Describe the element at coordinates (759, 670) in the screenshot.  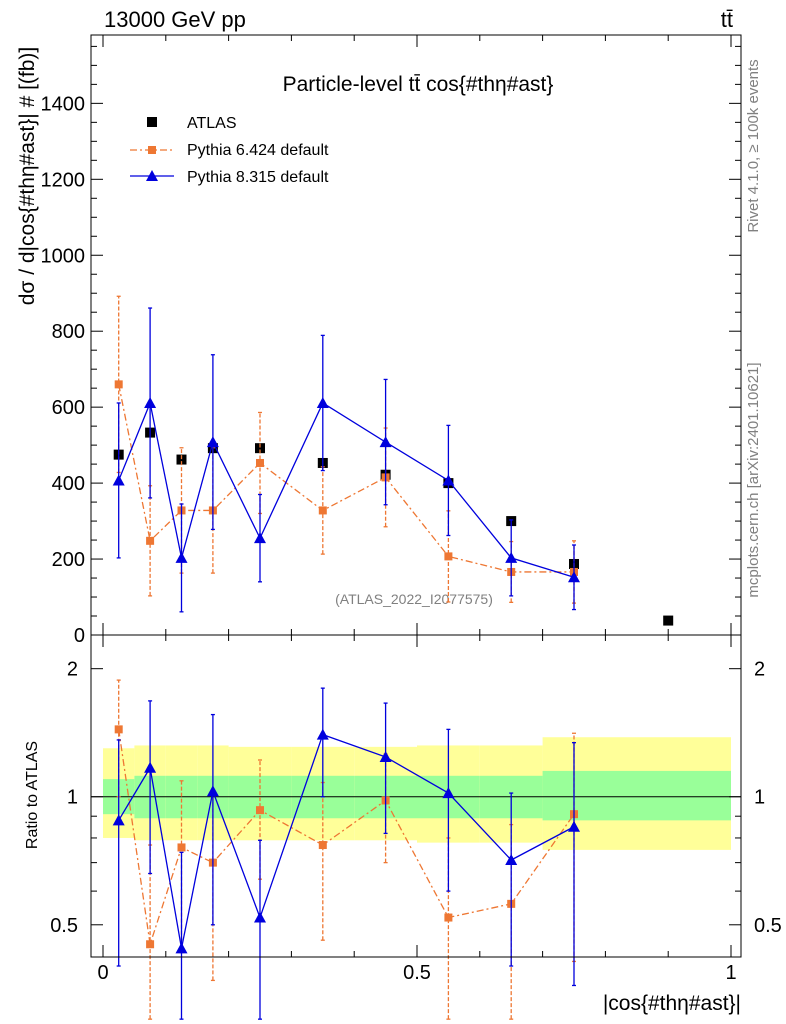
I see `ratio-y-tick-label-right: 2` at that location.